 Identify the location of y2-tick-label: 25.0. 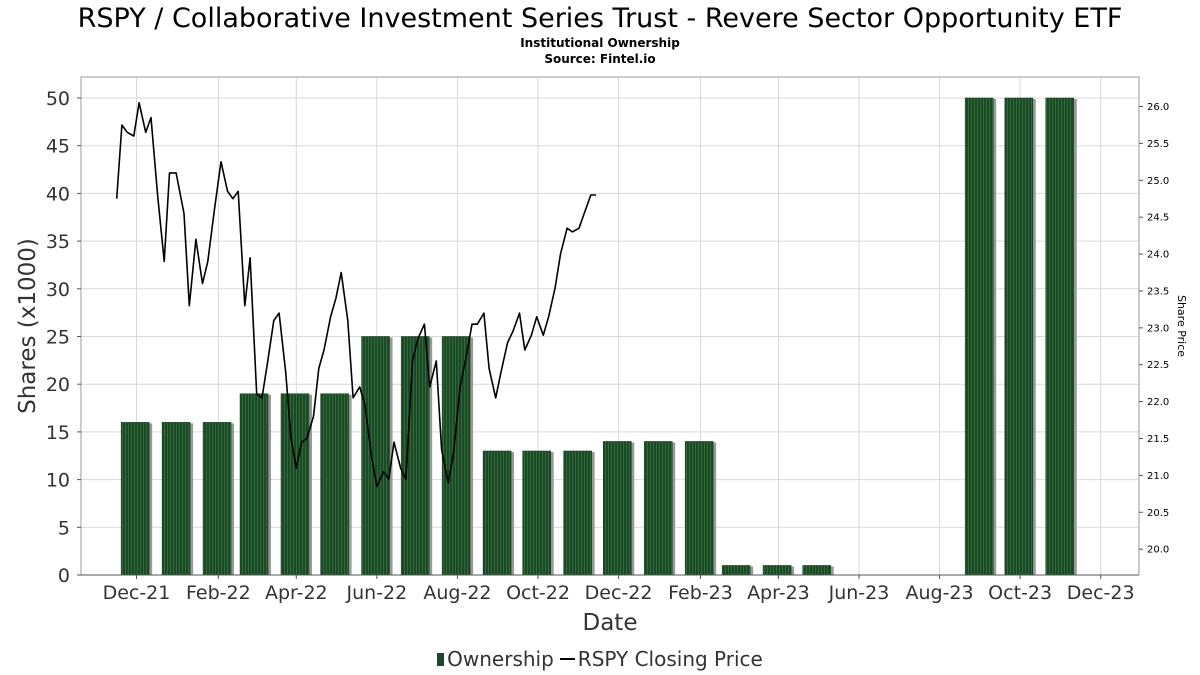
(1158, 181).